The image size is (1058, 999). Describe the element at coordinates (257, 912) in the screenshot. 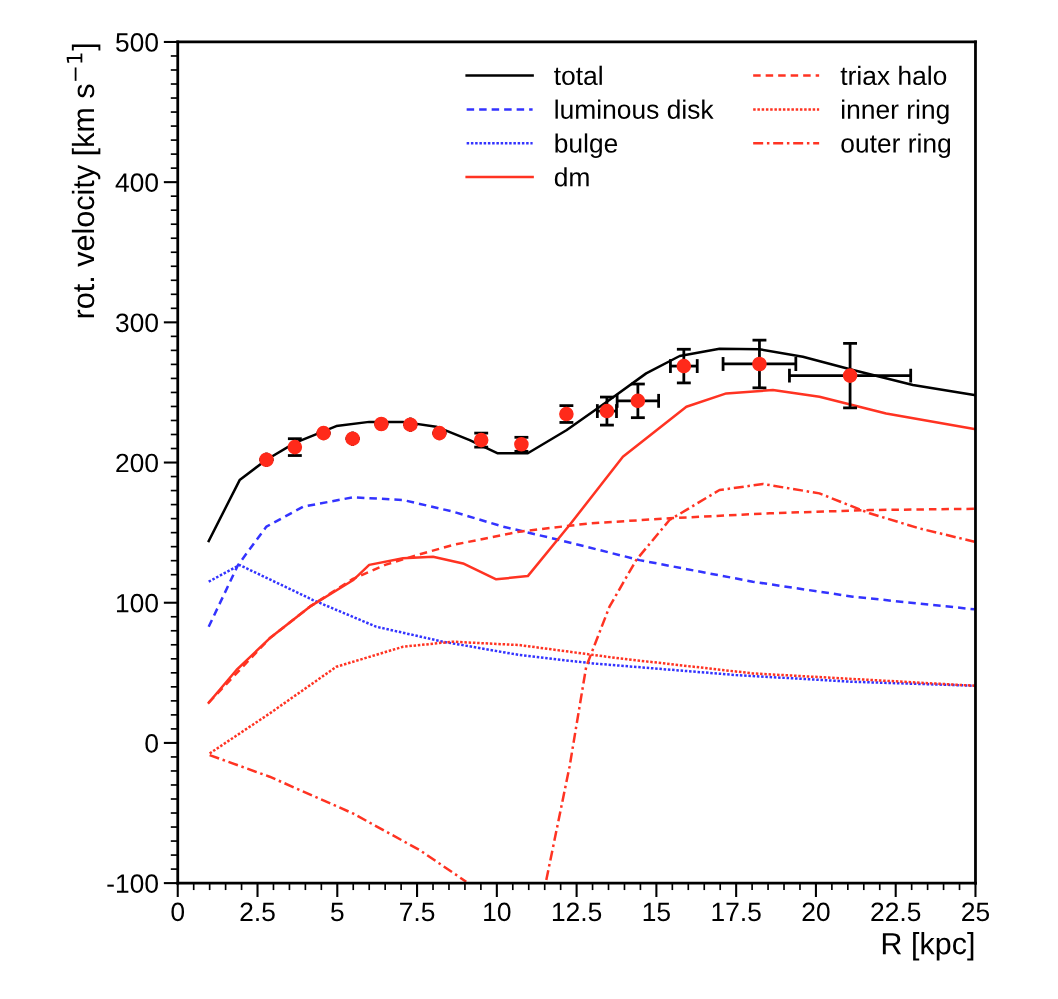

I see `x-tick-label: 2.5` at that location.